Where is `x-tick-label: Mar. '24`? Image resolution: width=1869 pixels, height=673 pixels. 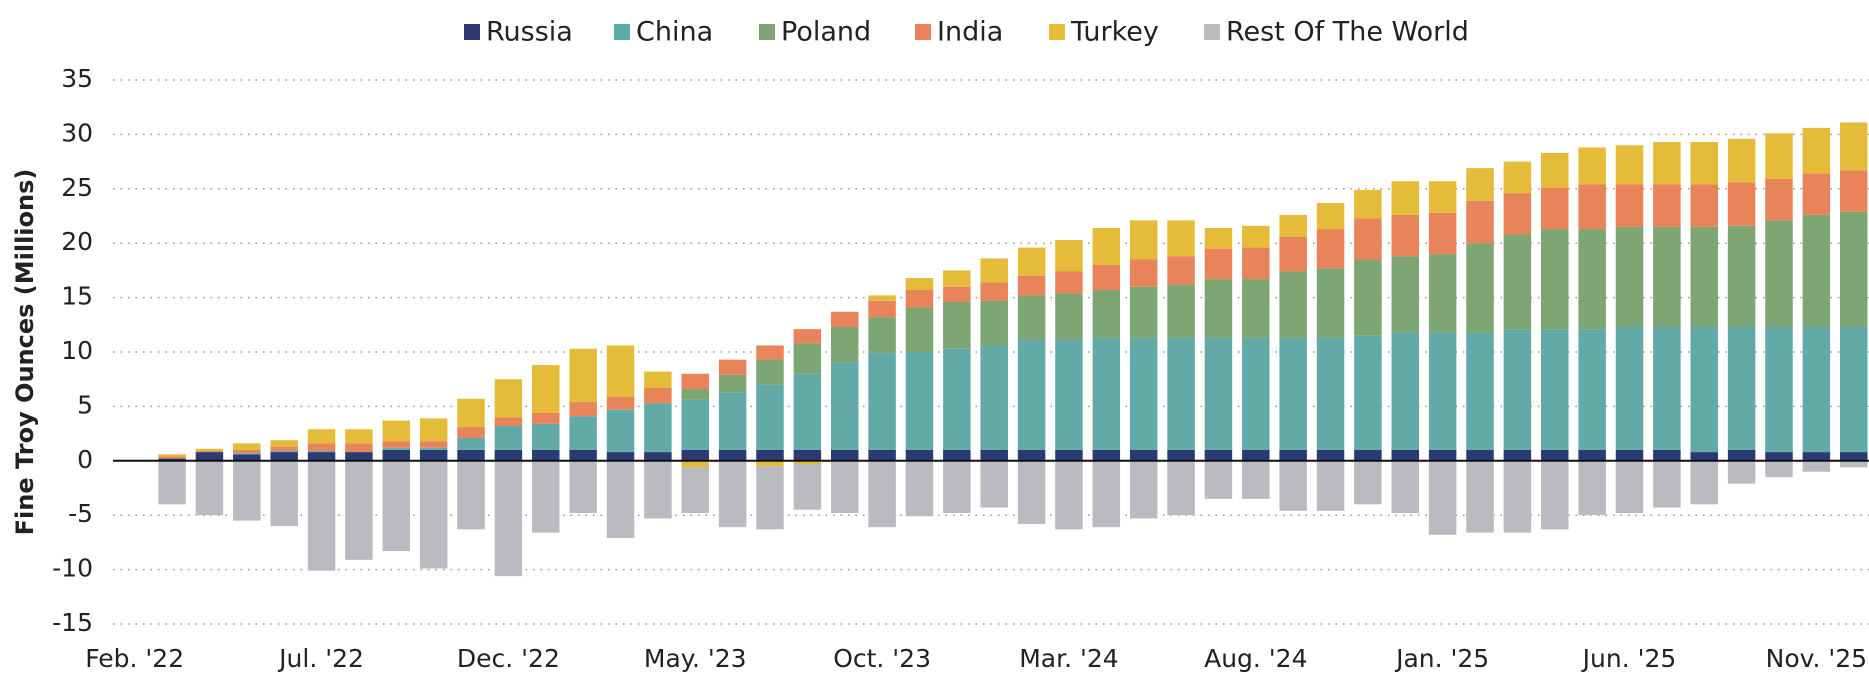
x-tick-label: Mar. '24 is located at coordinates (1068, 658).